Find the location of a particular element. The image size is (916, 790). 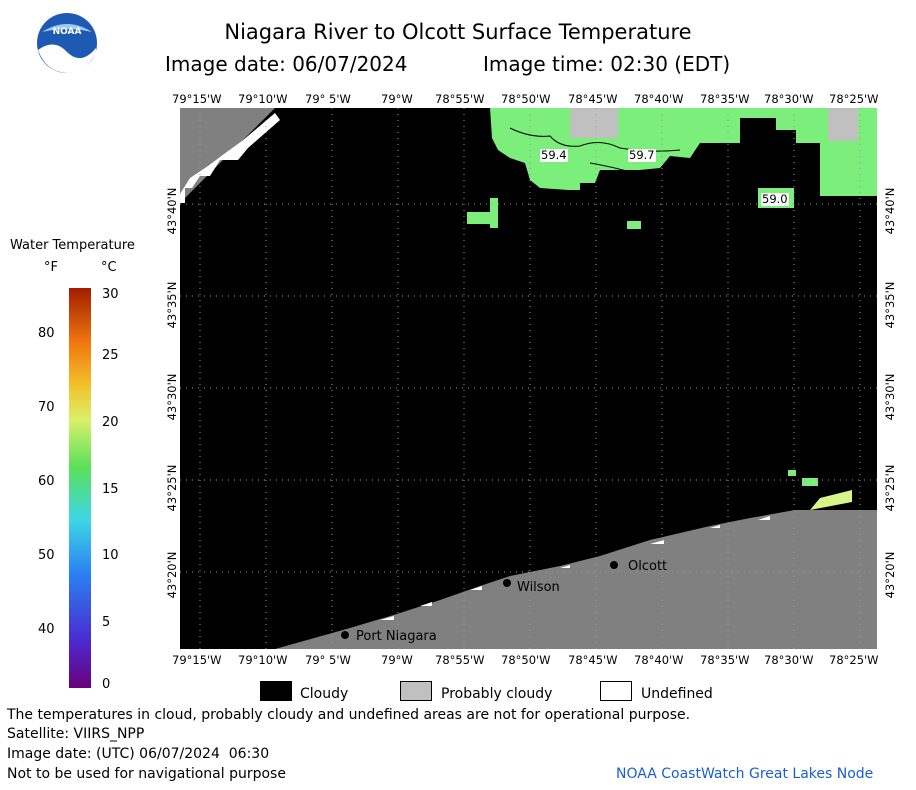

scale-tick-c: 30 is located at coordinates (110, 294).